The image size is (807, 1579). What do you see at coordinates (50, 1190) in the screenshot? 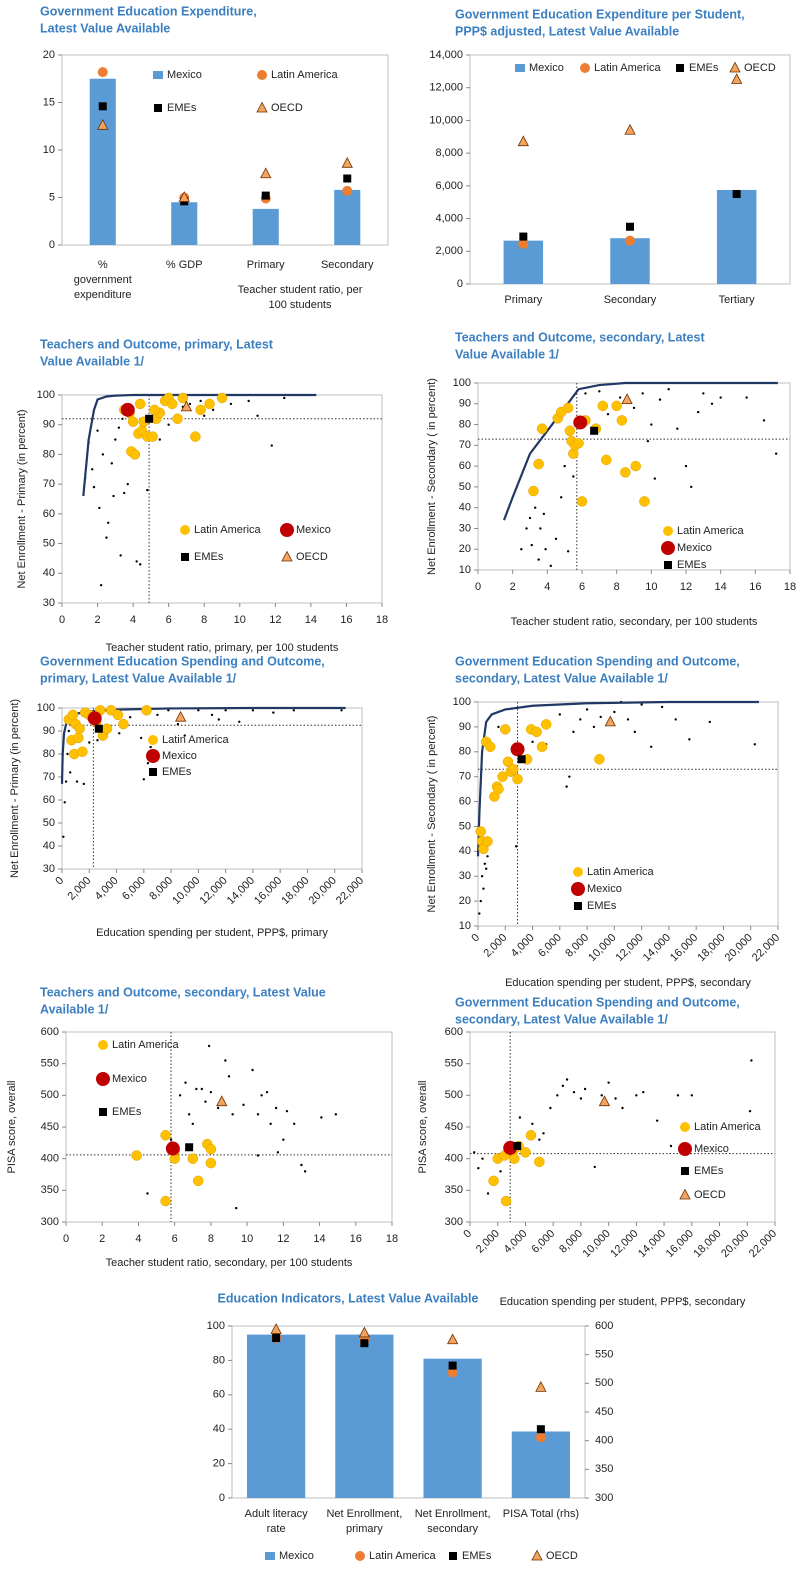
I see `y-tick-label: 350` at bounding box center [50, 1190].